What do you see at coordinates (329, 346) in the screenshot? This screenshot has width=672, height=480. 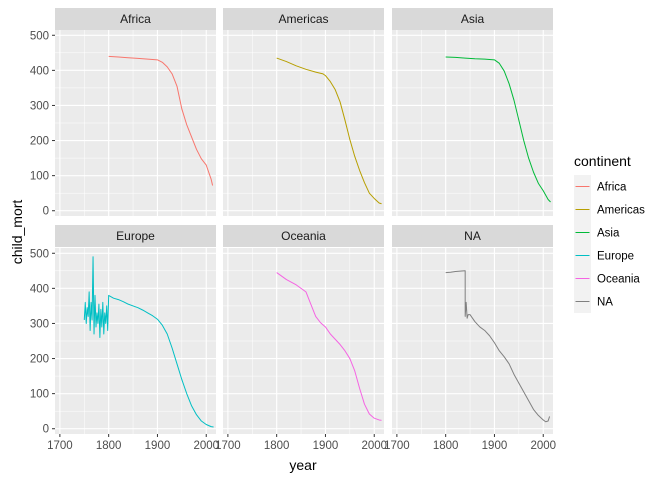 I see `series-line-oceania` at bounding box center [329, 346].